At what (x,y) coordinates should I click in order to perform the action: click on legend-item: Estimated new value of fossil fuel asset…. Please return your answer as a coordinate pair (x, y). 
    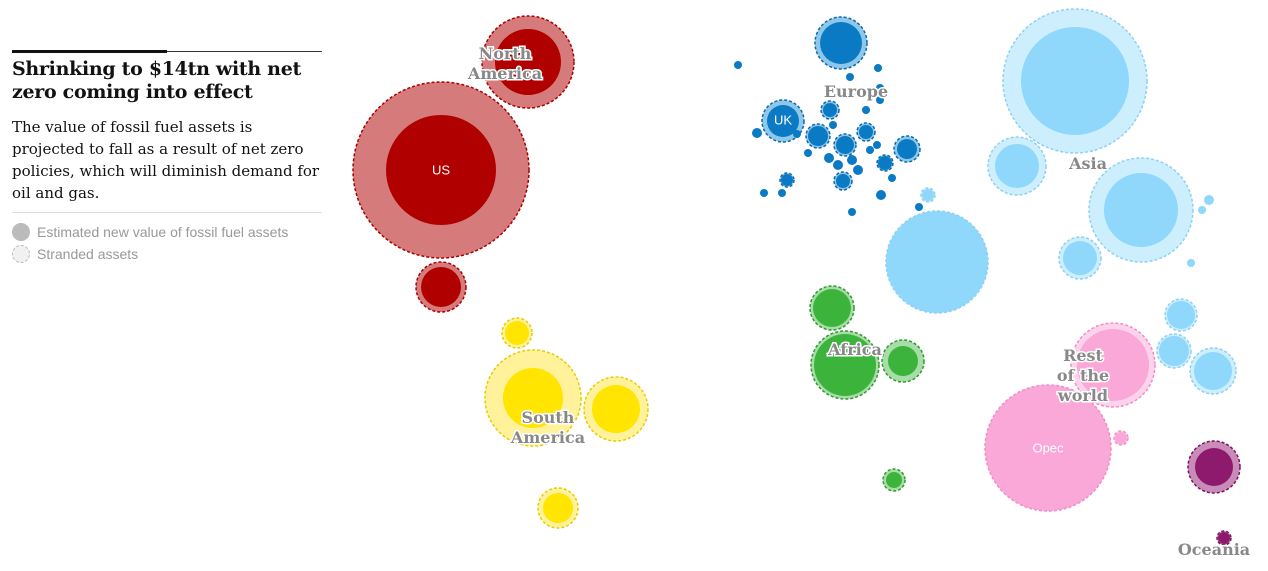
    Looking at the image, I should click on (167, 232).